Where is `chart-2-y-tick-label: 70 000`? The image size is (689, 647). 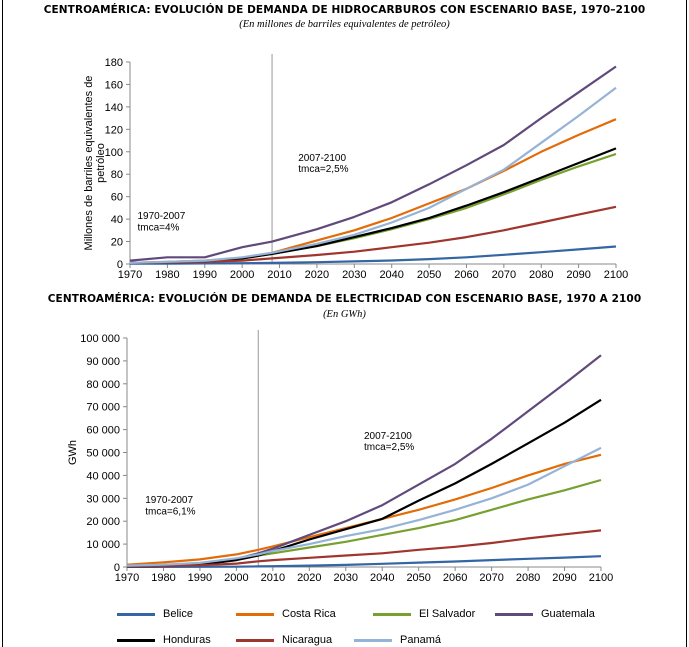
chart-2-y-tick-label: 70 000 is located at coordinates (103, 408).